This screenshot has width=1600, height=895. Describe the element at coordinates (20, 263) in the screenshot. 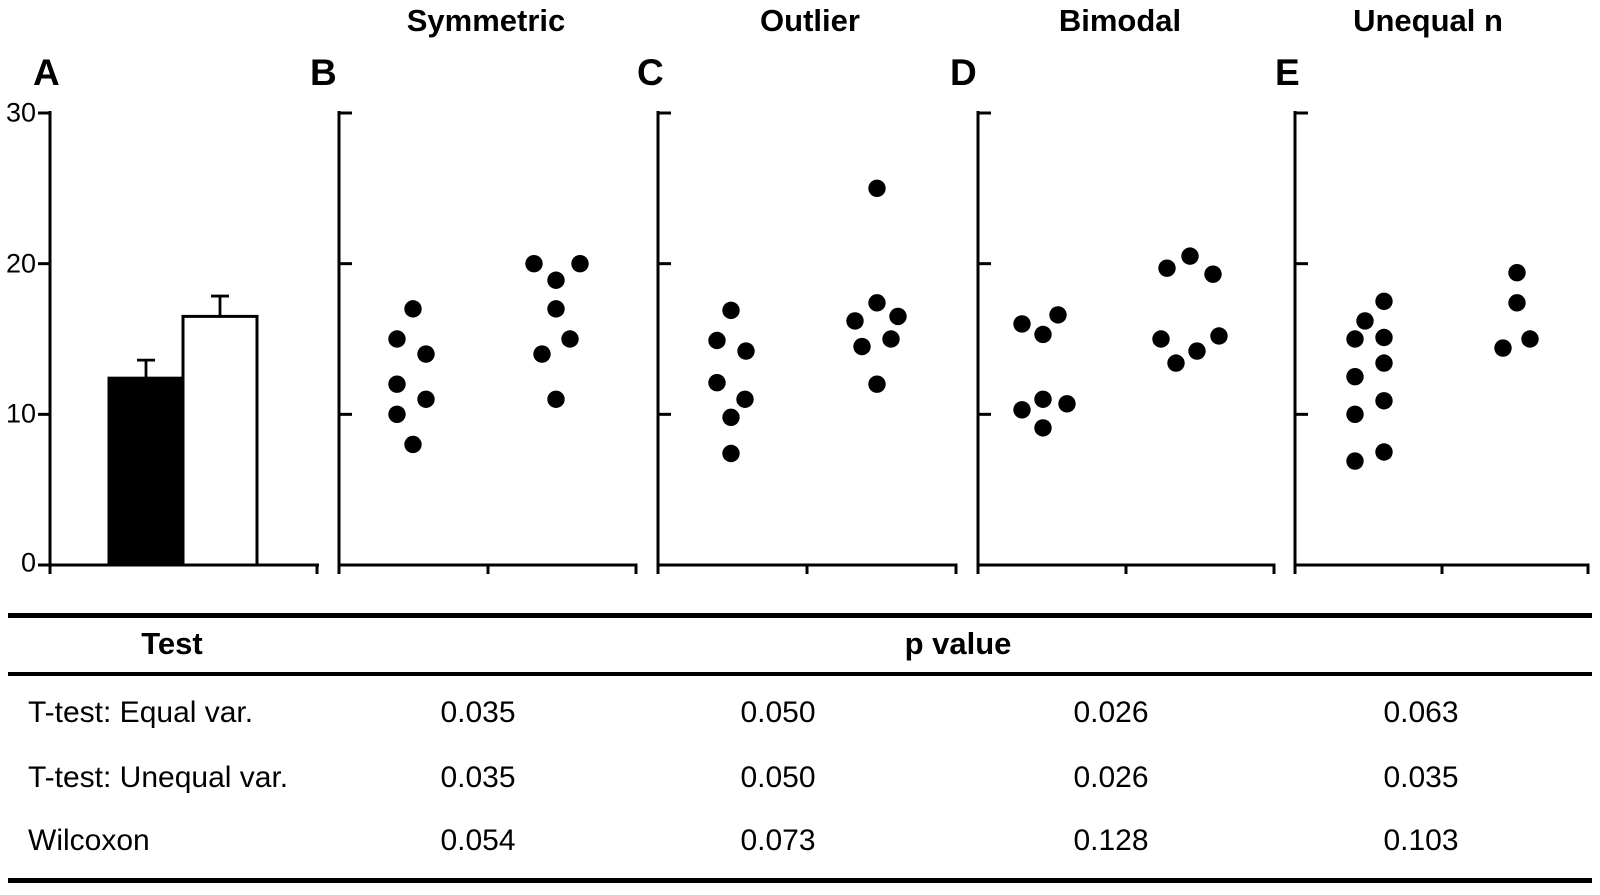

I see `ytick-label-20: 20` at that location.